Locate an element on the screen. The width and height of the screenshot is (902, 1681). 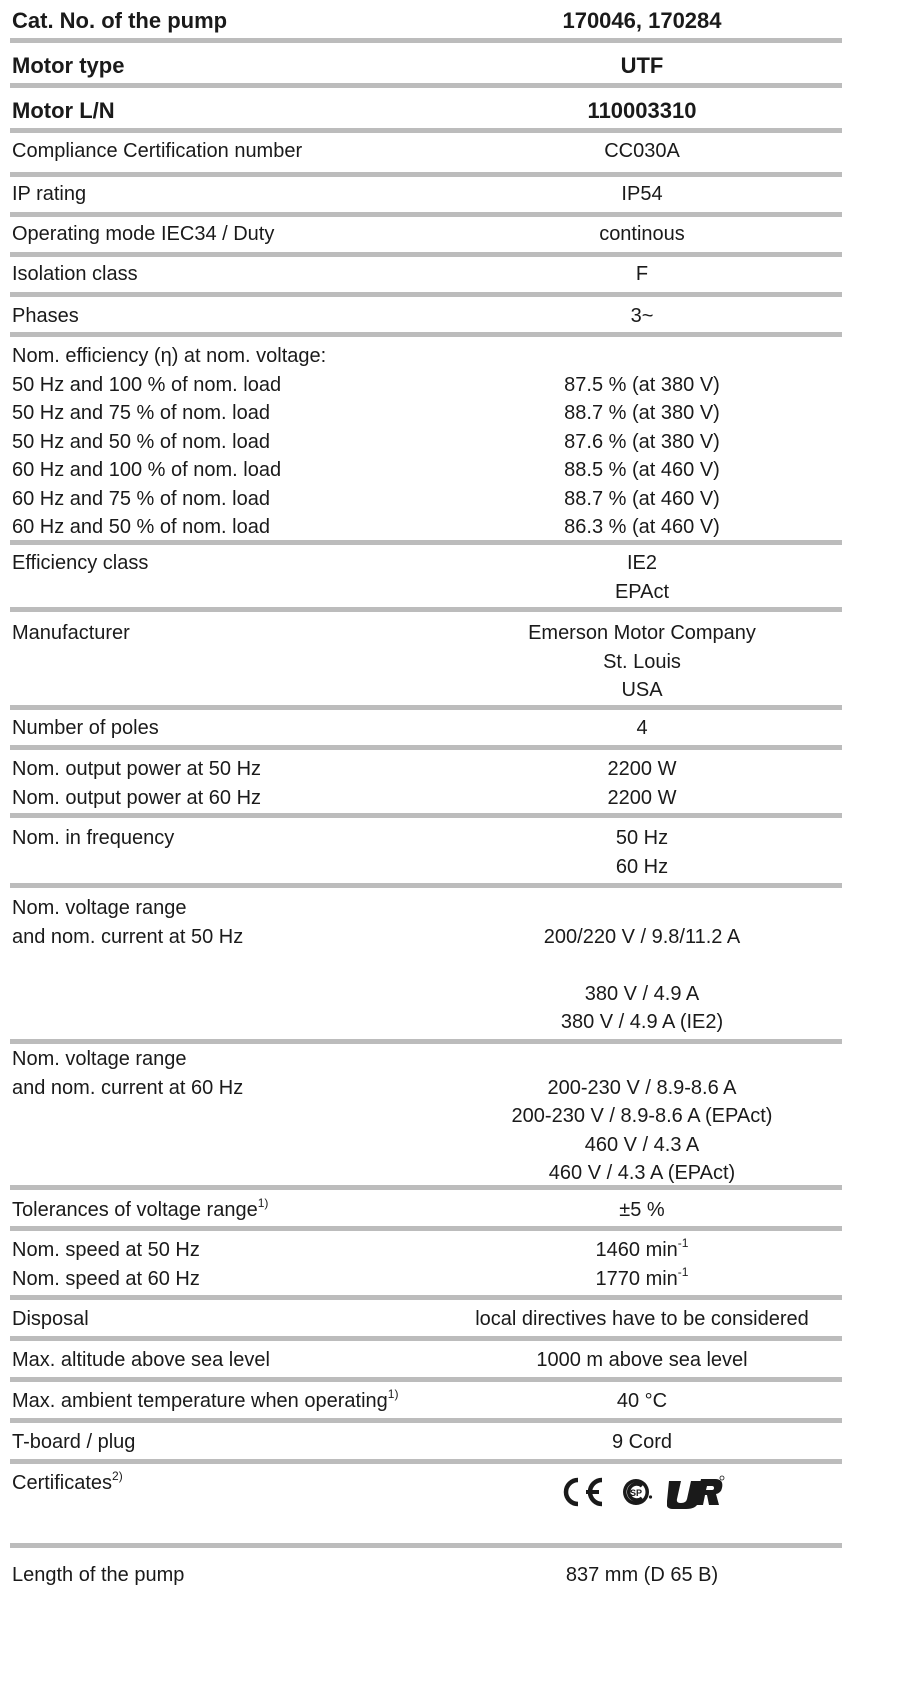
spec-value-line: local directives have to be considered is located at coordinates (642, 1319).